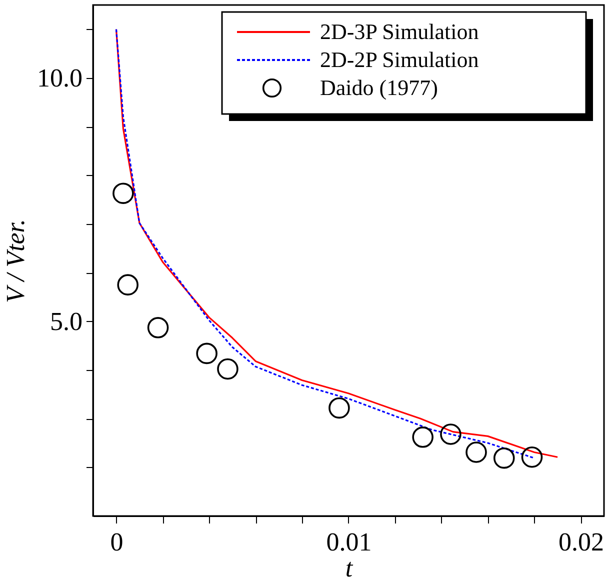 This screenshot has height=582, width=610. What do you see at coordinates (349, 568) in the screenshot?
I see `x-axis-title: t` at bounding box center [349, 568].